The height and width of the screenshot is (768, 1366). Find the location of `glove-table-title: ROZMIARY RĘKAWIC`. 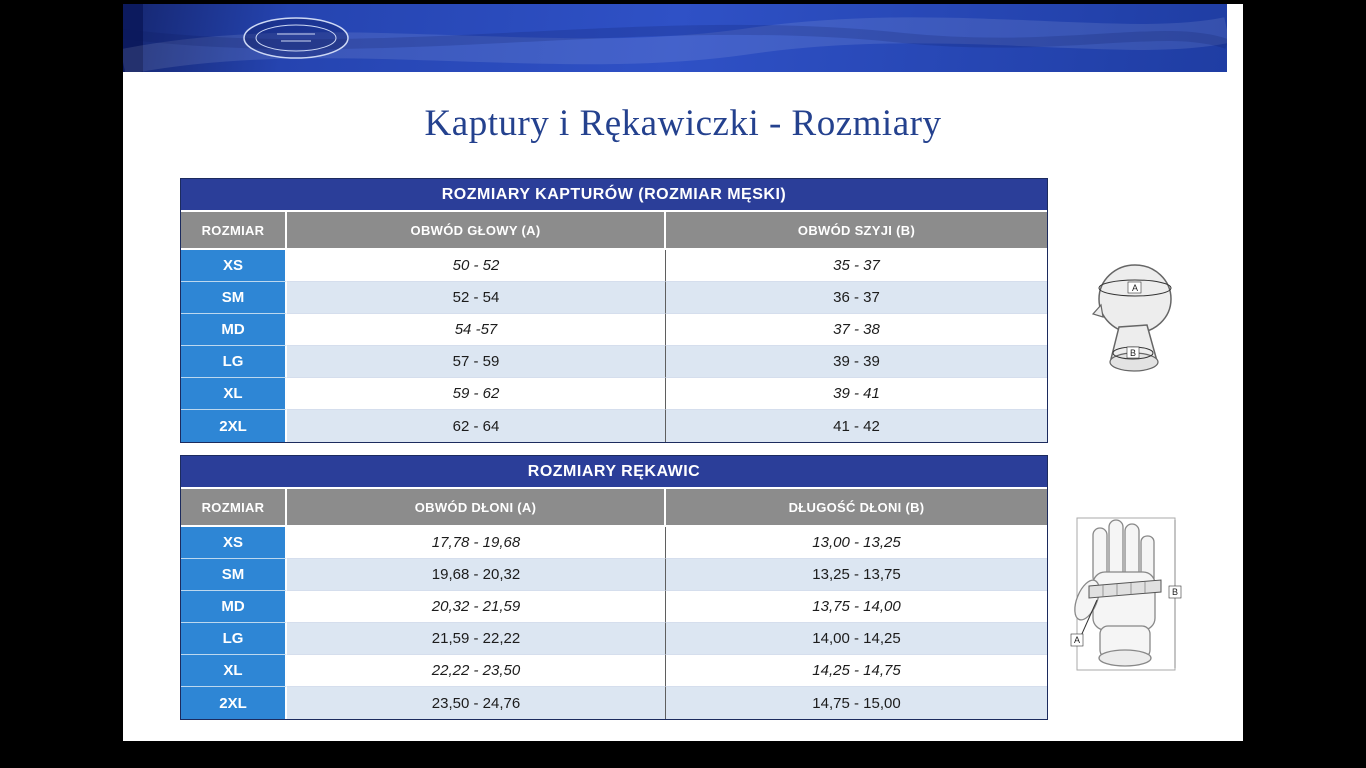

glove-table-title: ROZMIARY RĘKAWIC is located at coordinates (614, 472).